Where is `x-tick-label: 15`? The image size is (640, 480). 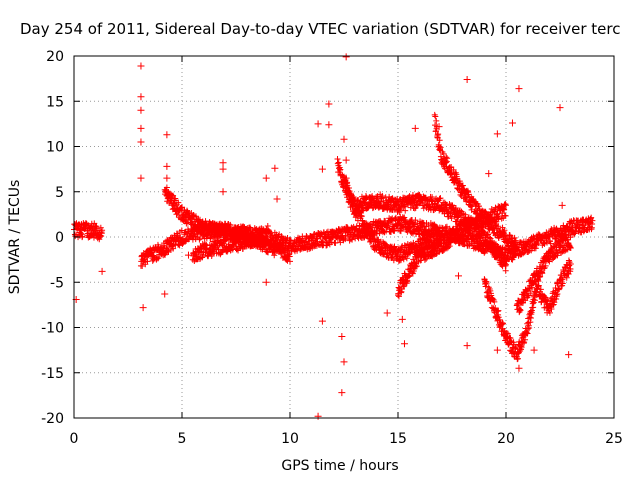
x-tick-label: 15 is located at coordinates (398, 439).